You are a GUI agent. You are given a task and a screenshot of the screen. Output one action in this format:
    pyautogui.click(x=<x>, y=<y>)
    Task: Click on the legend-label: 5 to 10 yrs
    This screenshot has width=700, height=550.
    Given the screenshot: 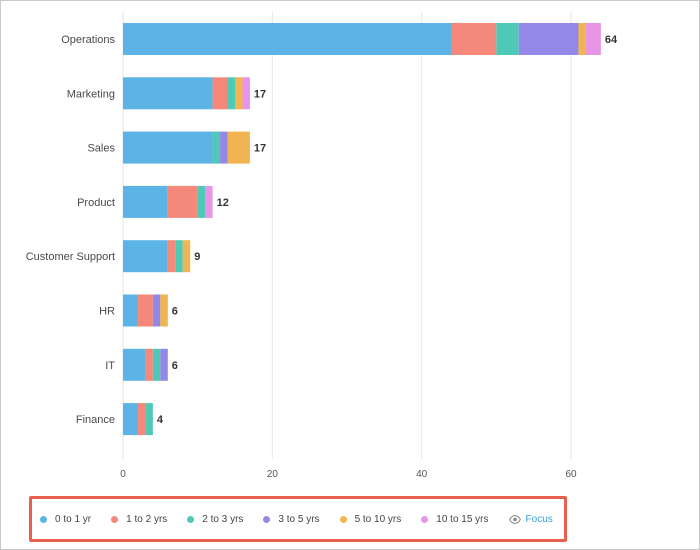 What is the action you would take?
    pyautogui.click(x=378, y=519)
    